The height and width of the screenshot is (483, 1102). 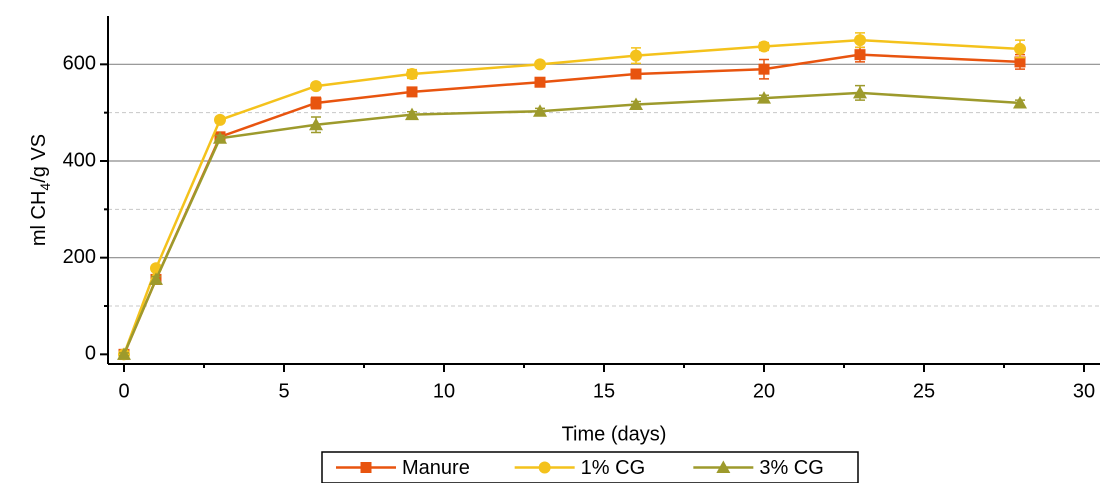 What do you see at coordinates (39, 219) in the screenshot?
I see `y-axis-title-part: ml CH` at bounding box center [39, 219].